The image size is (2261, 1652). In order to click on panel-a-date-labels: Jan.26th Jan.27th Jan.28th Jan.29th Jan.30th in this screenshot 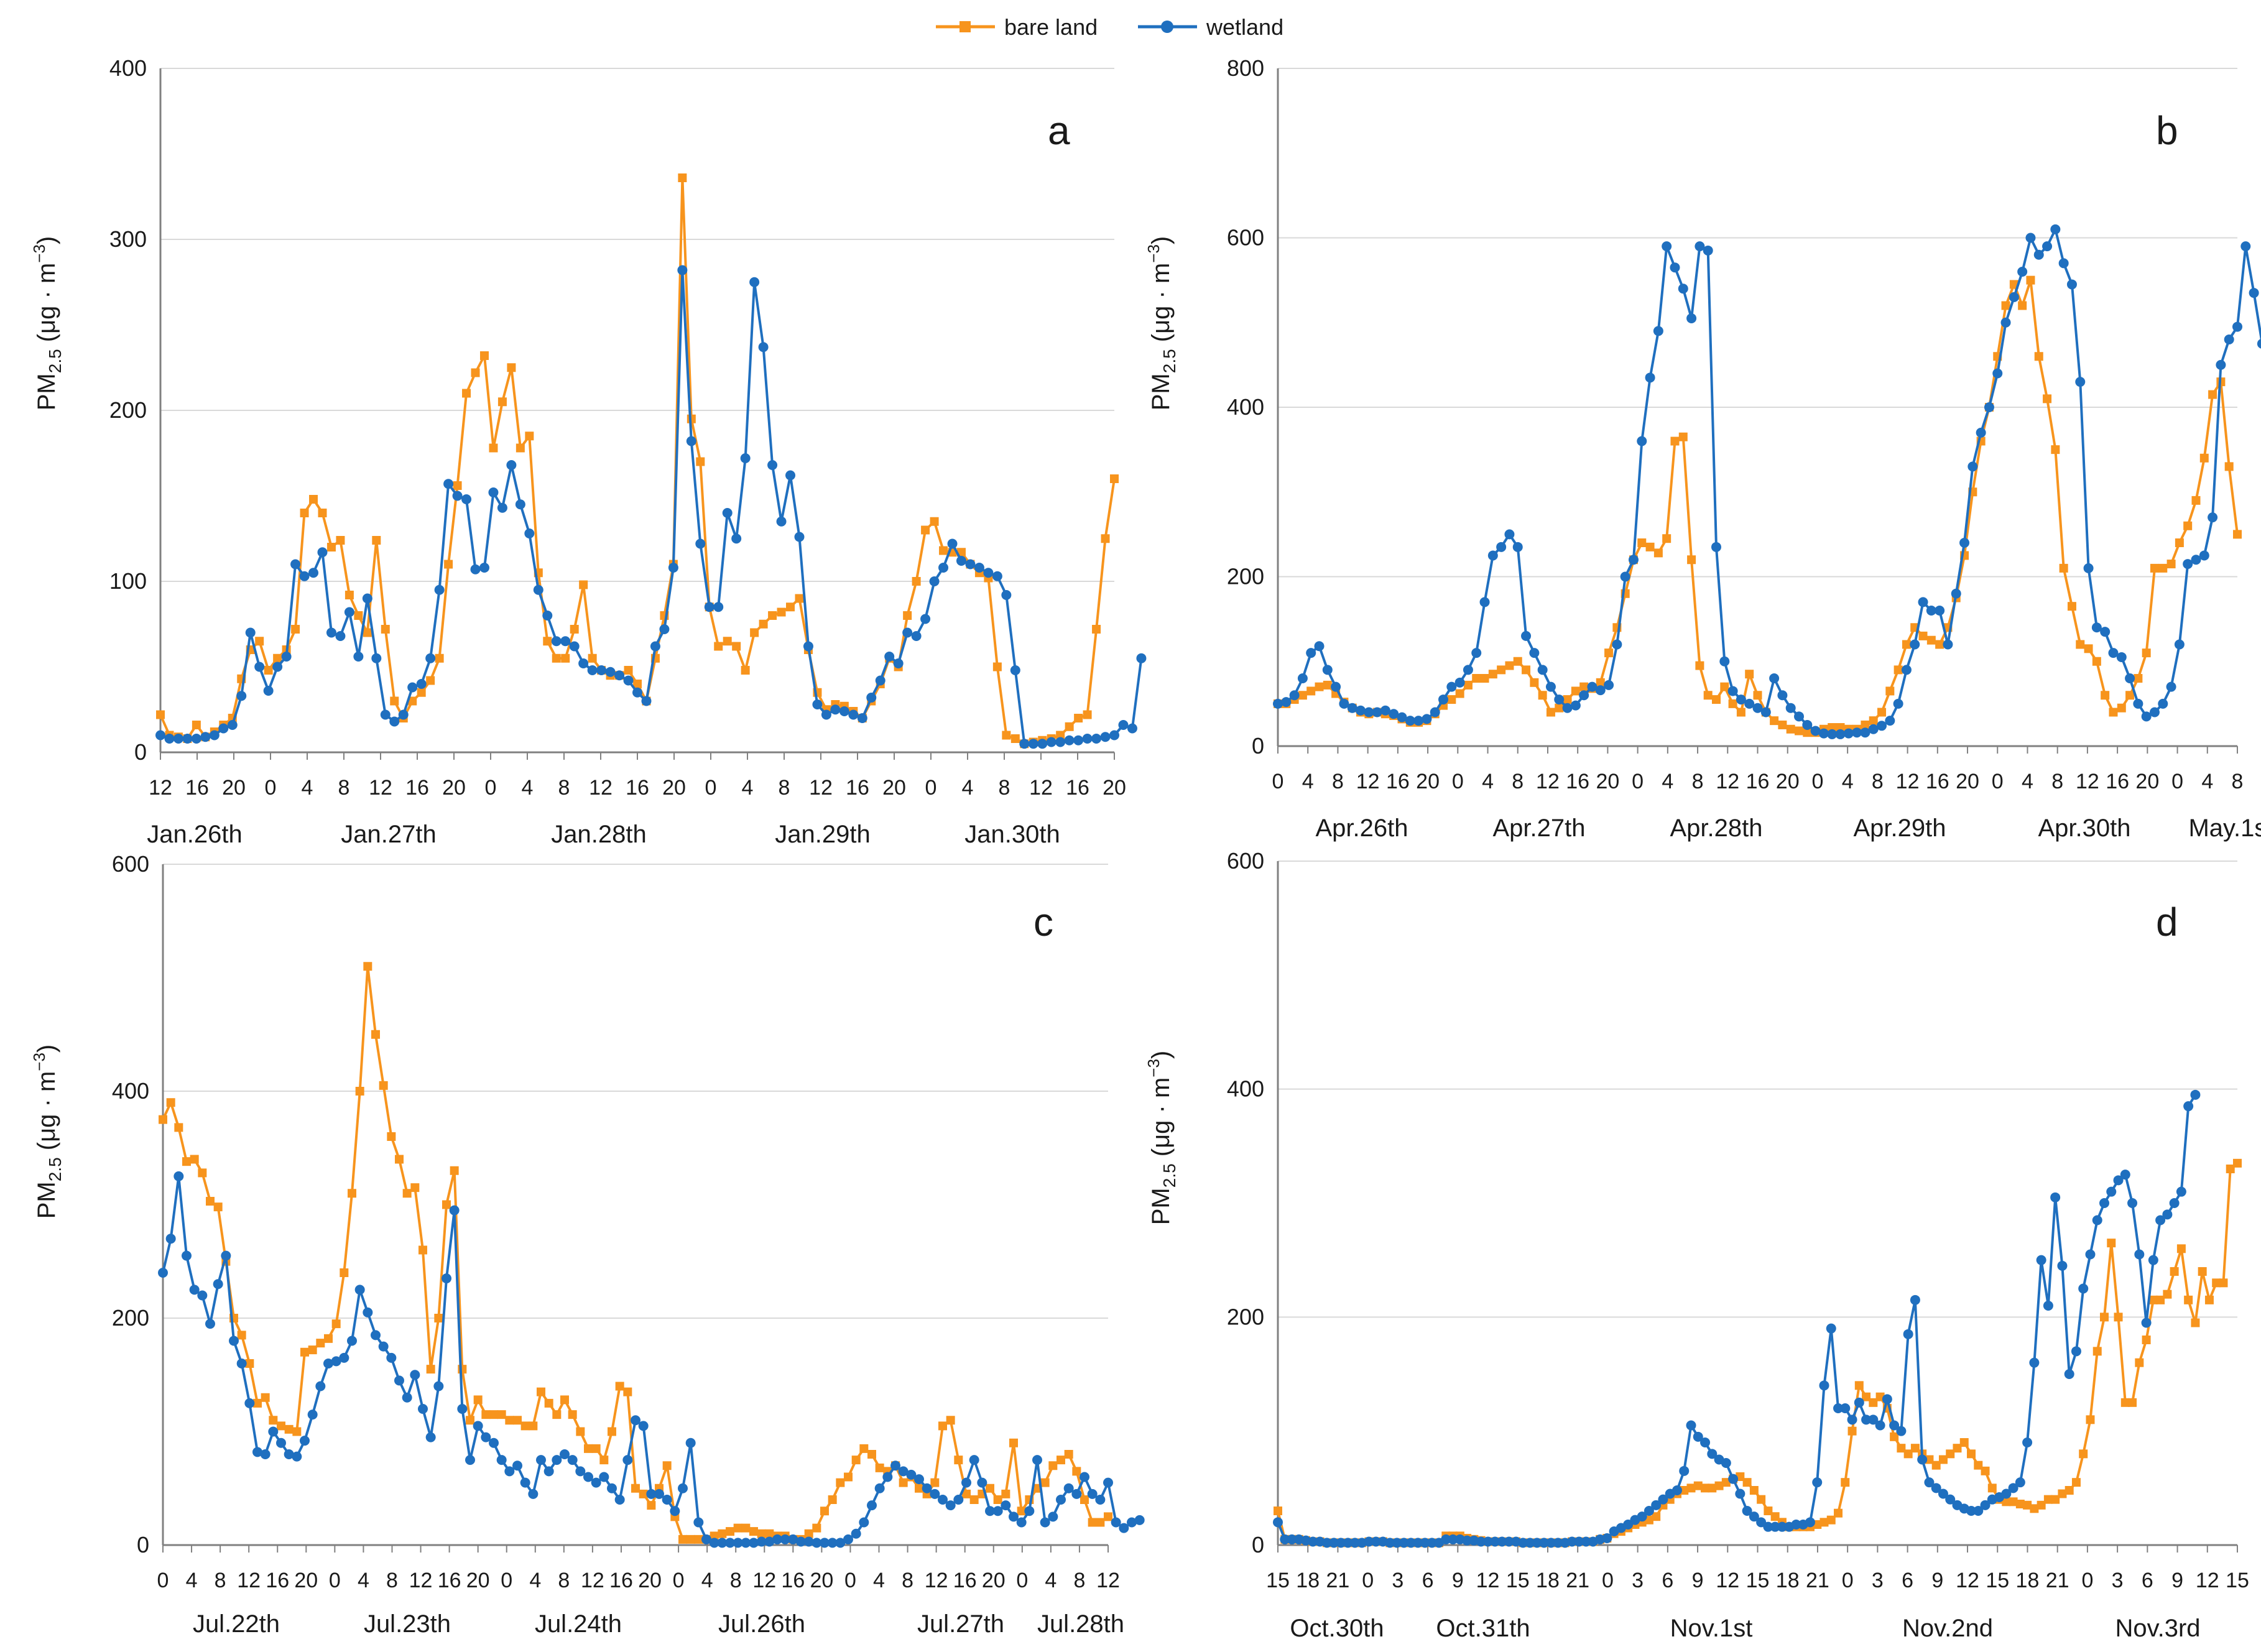, I will do `click(603, 835)`.